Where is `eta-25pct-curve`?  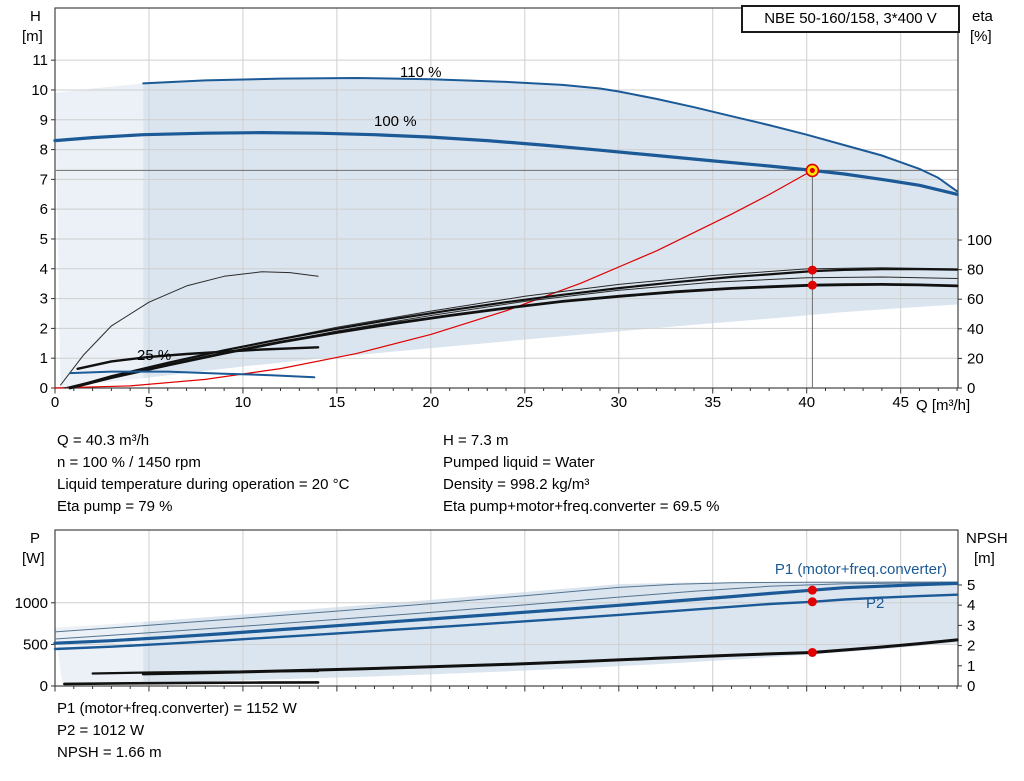
eta-25pct-curve is located at coordinates (198, 358).